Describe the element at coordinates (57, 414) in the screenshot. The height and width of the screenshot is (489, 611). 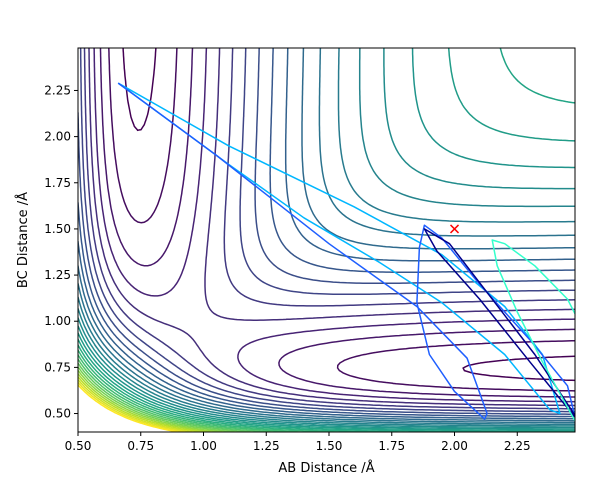
I see `y-tick-label: 0.50` at that location.